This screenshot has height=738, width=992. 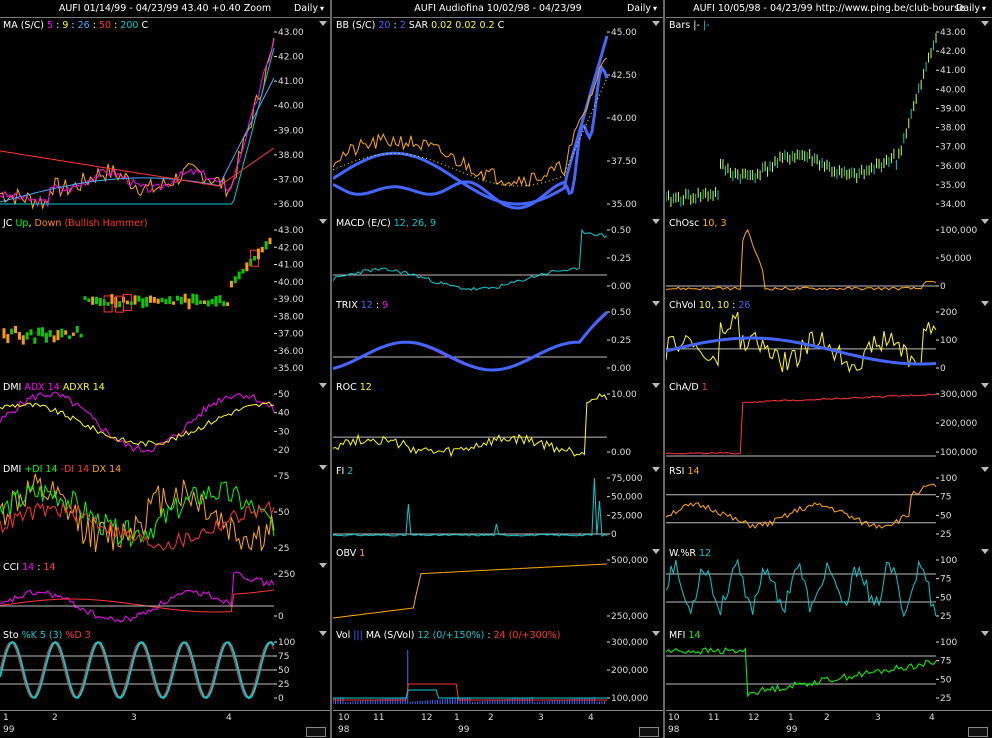 I want to click on x-tick-label: 2, so click(x=827, y=718).